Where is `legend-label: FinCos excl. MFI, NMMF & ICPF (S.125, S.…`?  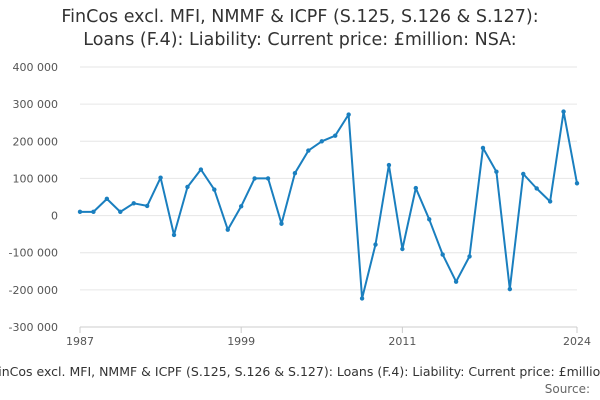 legend-label: FinCos excl. MFI, NMMF & ICPF (S.125, S.… is located at coordinates (300, 371).